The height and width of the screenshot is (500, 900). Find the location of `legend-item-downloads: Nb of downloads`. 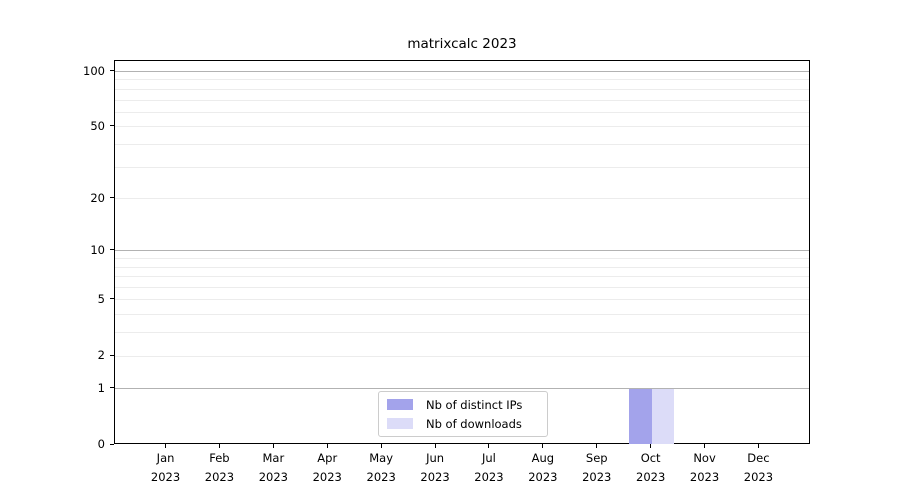

legend-item-downloads: Nb of downloads is located at coordinates (463, 424).